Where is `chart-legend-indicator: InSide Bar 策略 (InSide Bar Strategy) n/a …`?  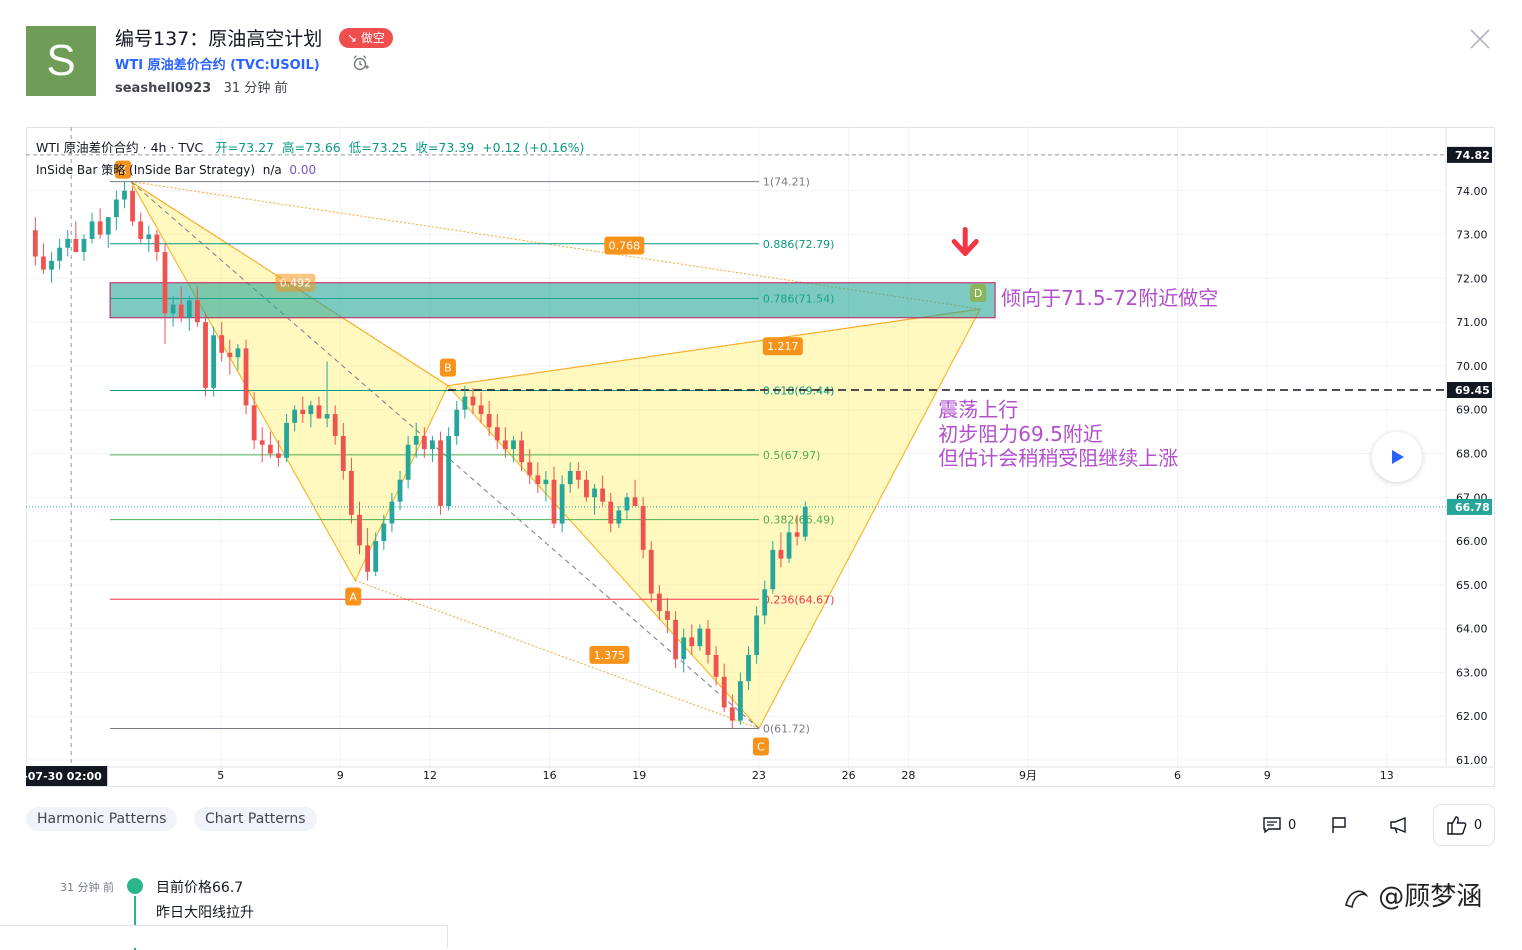
chart-legend-indicator: InSide Bar 策略 (InSide Bar Strategy) n/a … is located at coordinates (176, 169).